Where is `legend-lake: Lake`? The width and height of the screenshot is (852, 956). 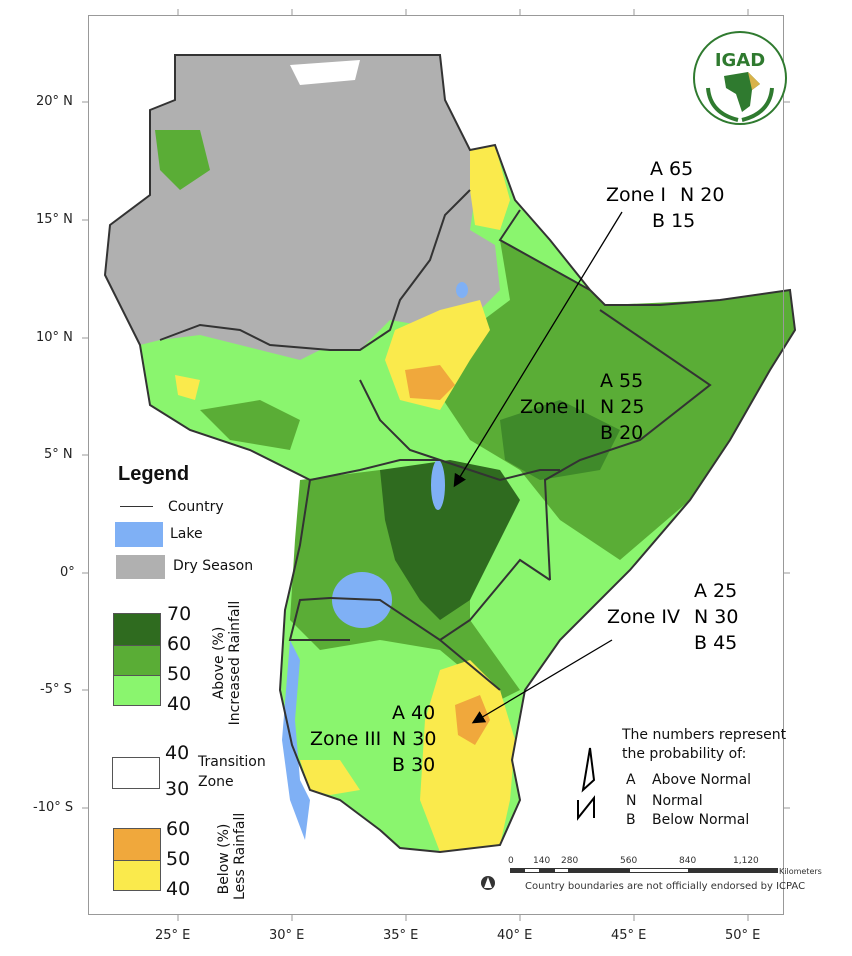
legend-lake: Lake is located at coordinates (186, 534).